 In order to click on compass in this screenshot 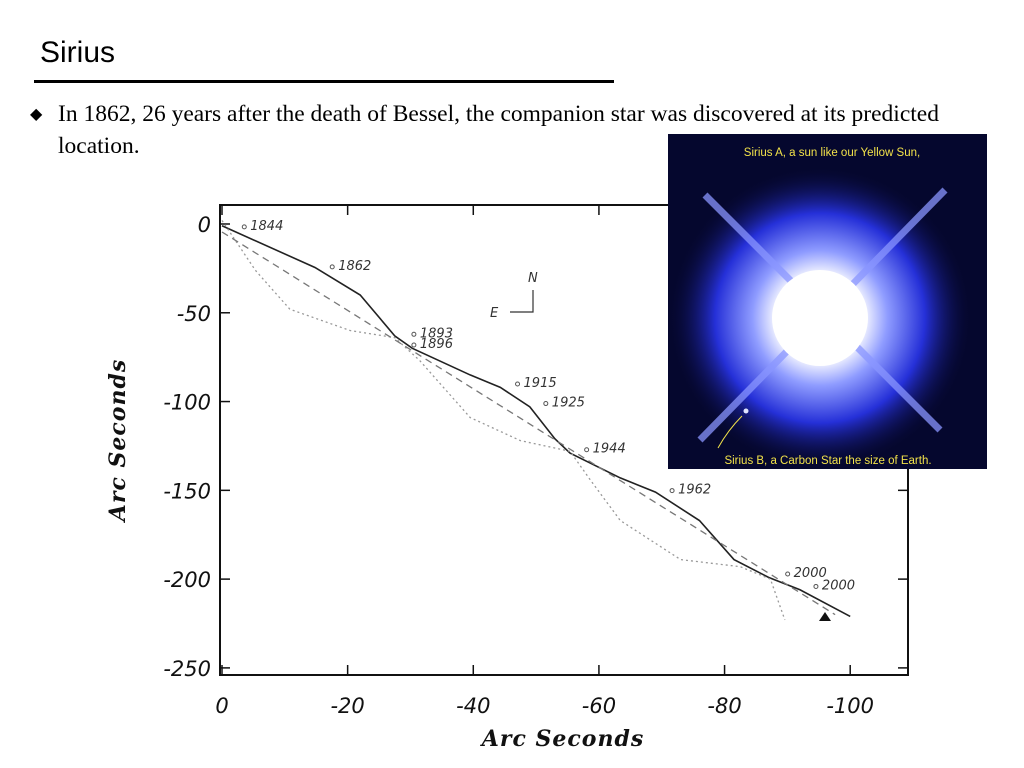, I will do `click(522, 301)`.